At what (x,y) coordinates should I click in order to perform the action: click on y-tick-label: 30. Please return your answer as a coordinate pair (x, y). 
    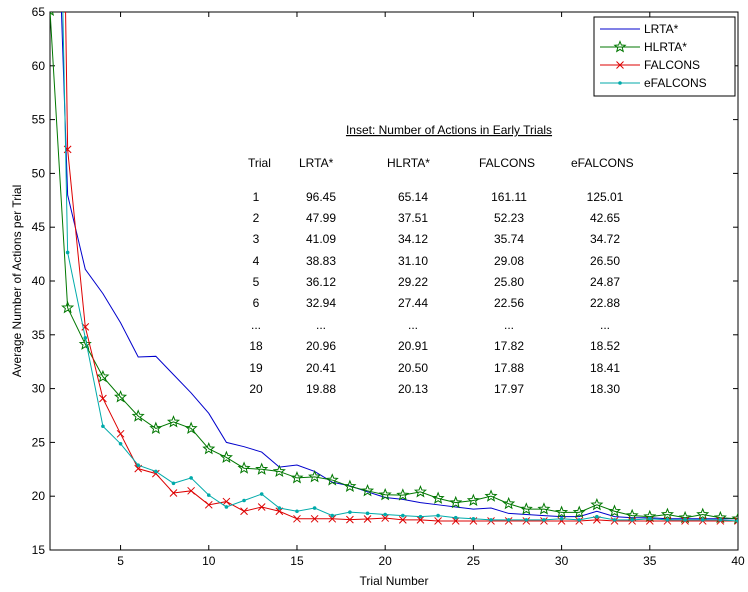
    Looking at the image, I should click on (39, 389).